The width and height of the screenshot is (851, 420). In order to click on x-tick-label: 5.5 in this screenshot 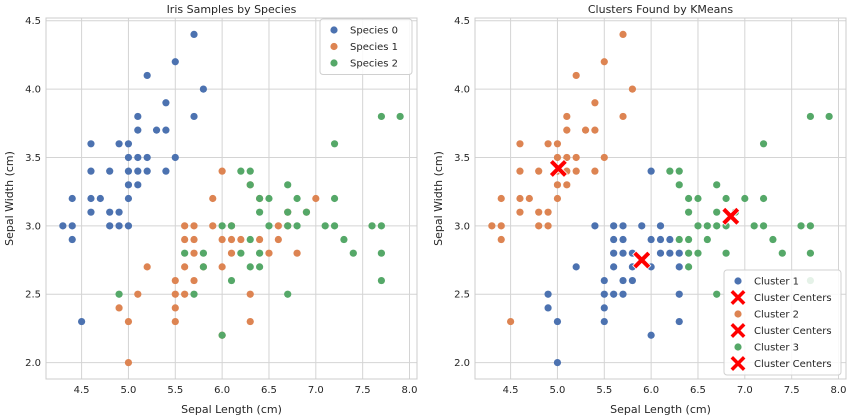, I will do `click(604, 390)`.